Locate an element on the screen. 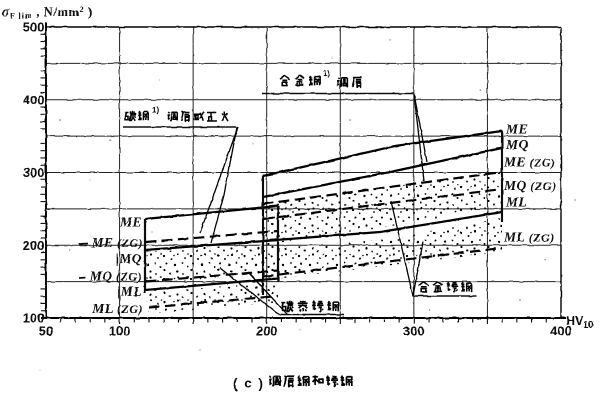 The width and height of the screenshot is (600, 401). svg-text: |MQ is located at coordinates (129, 258).